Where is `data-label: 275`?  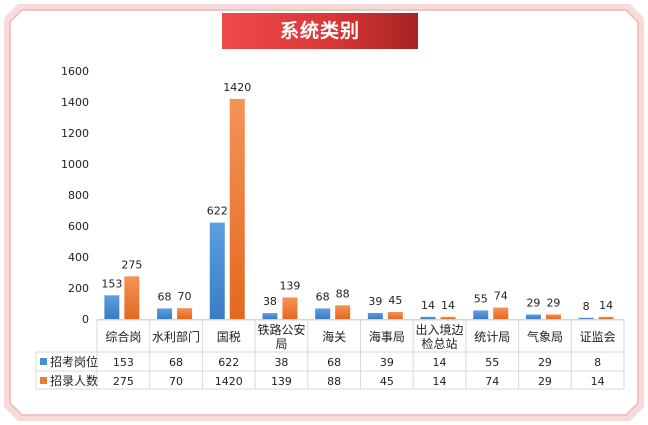 data-label: 275 is located at coordinates (131, 264).